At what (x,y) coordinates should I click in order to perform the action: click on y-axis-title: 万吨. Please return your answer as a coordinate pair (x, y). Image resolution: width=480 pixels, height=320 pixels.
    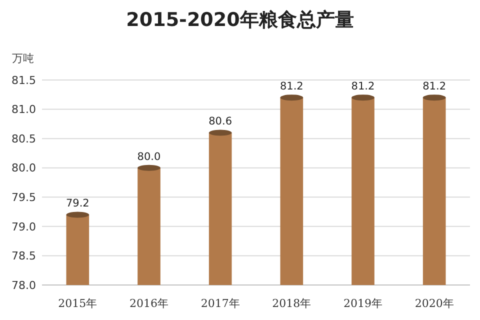
    Looking at the image, I should click on (23, 58).